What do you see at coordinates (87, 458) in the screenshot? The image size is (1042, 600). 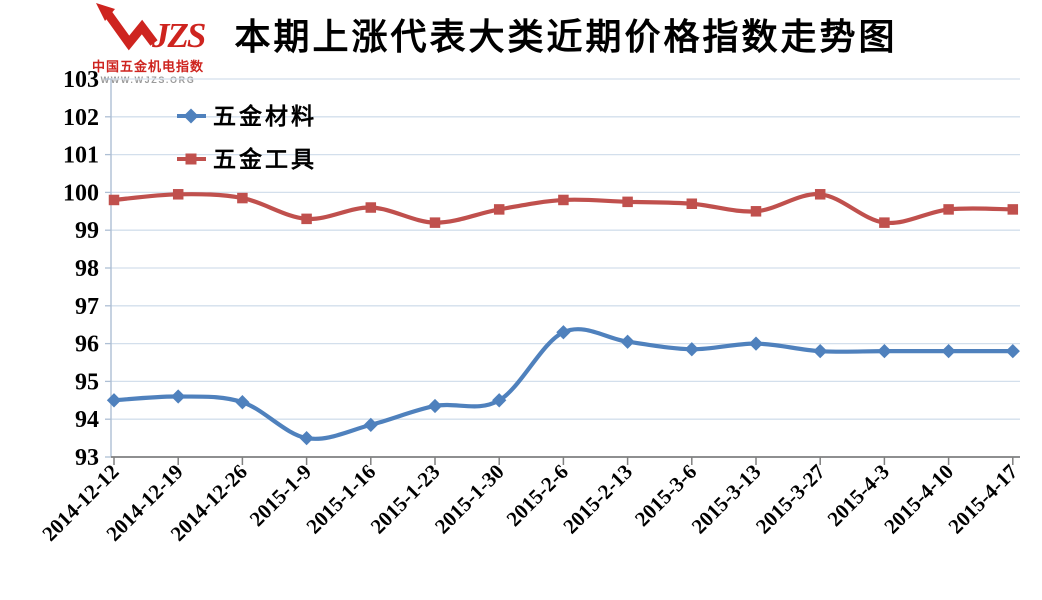 I see `y-axis-label: 93` at bounding box center [87, 458].